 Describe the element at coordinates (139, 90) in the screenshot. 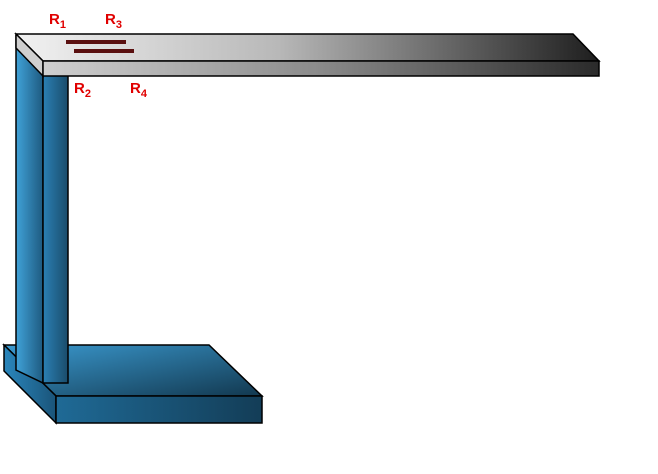

I see `label-r4: R4` at that location.